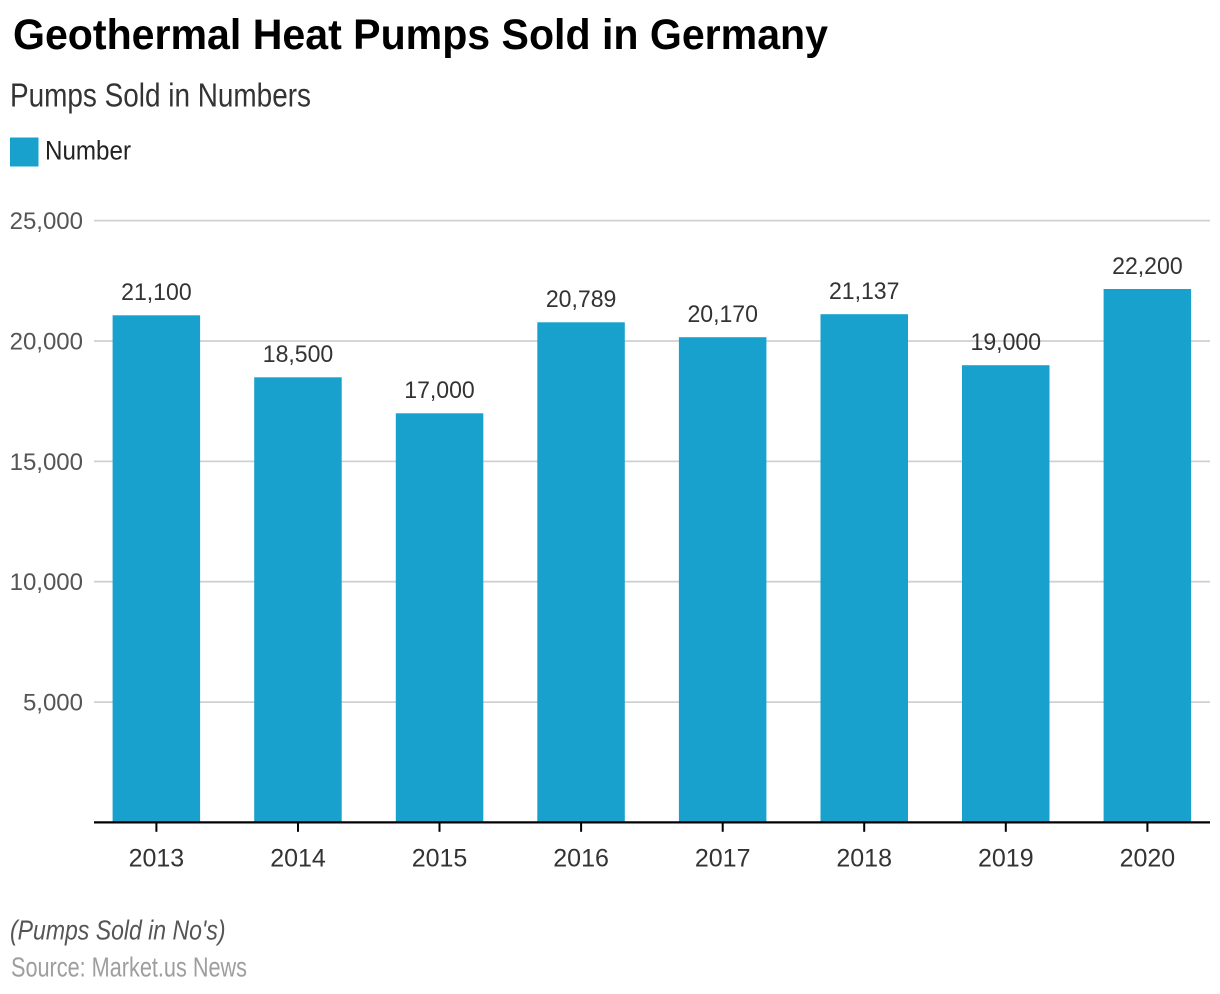  I want to click on svg-text: 22,200, so click(1147, 266).